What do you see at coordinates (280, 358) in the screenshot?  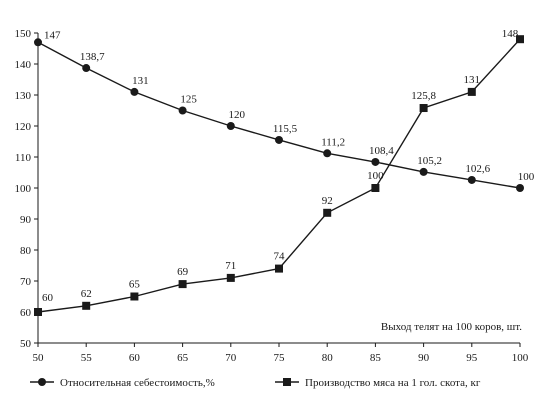 I see `x-tick-label: 75` at bounding box center [280, 358].